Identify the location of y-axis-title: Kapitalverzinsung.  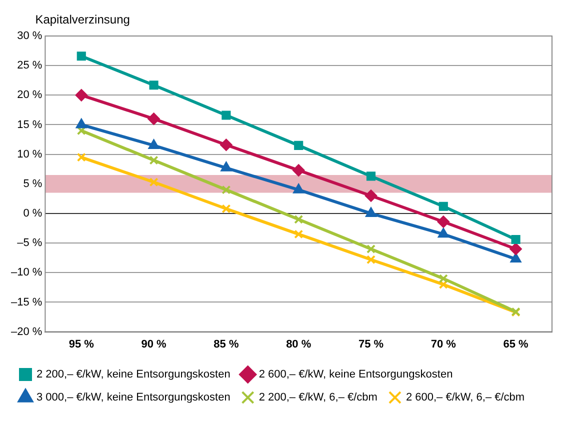
(82, 19).